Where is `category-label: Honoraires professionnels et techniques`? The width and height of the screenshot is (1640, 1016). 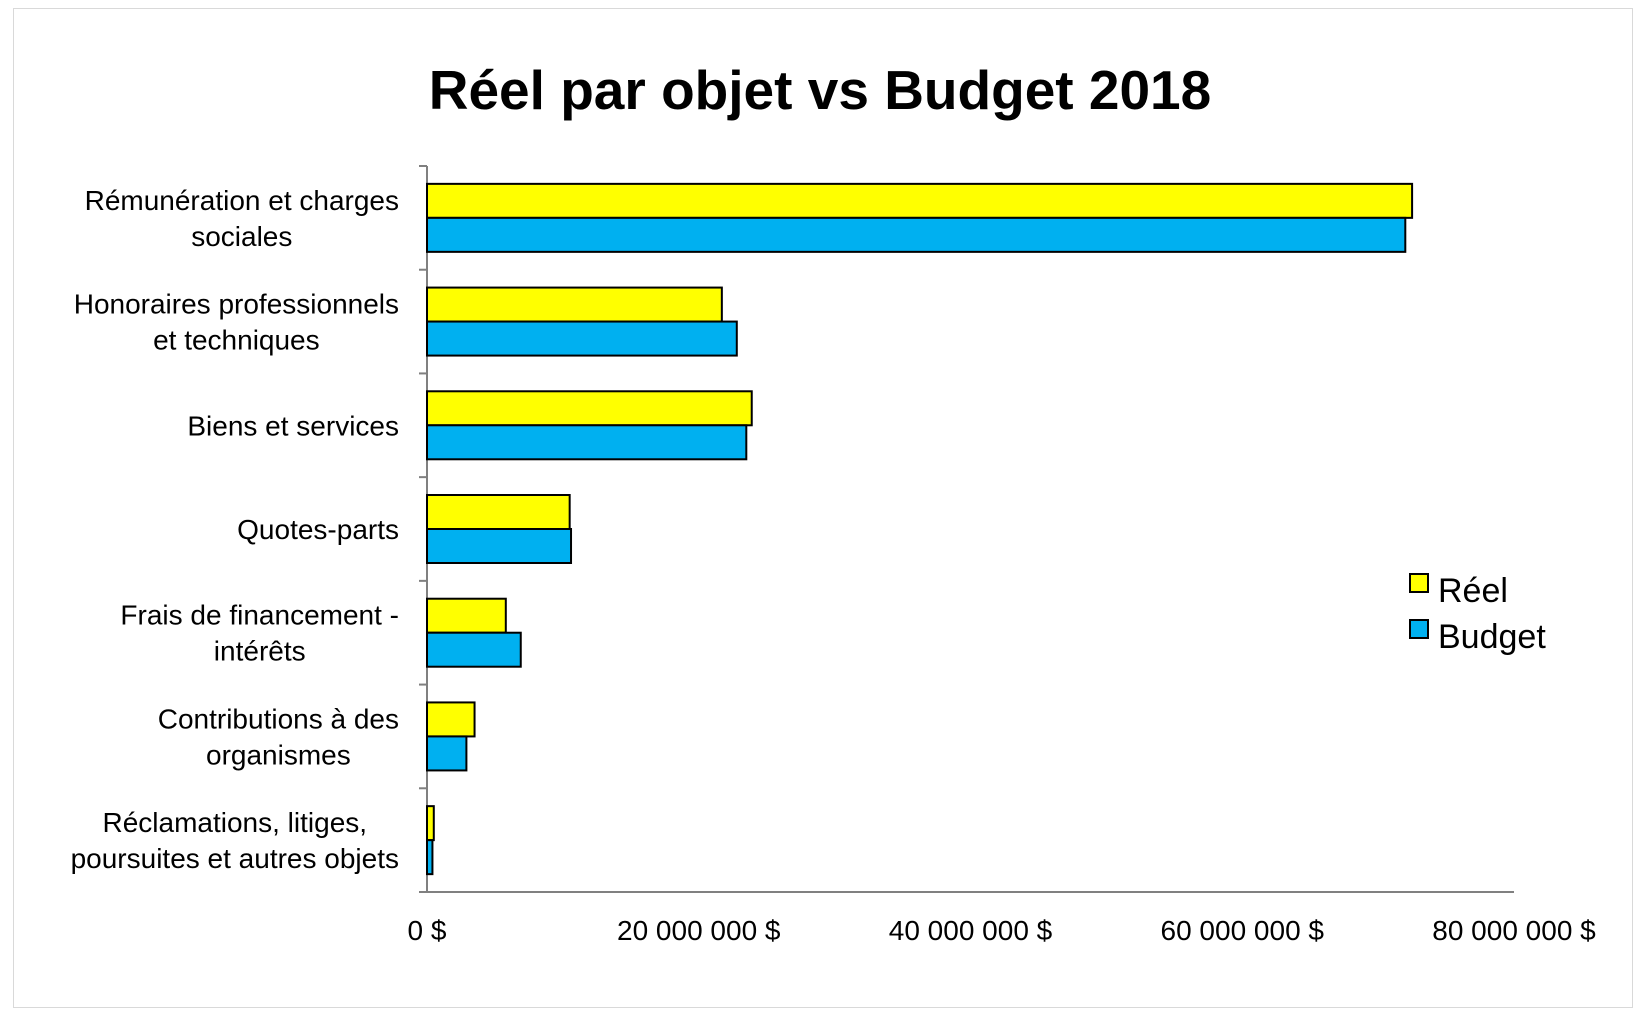
category-label: Honoraires professionnels et techniques is located at coordinates (236, 322).